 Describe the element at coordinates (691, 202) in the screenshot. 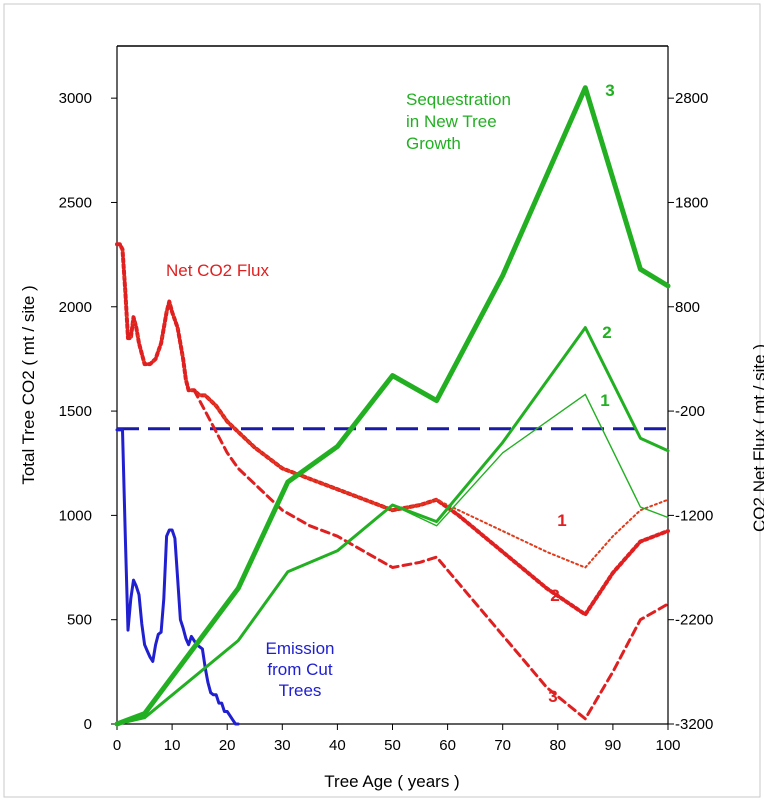

I see `right-tick-label: 1800` at that location.